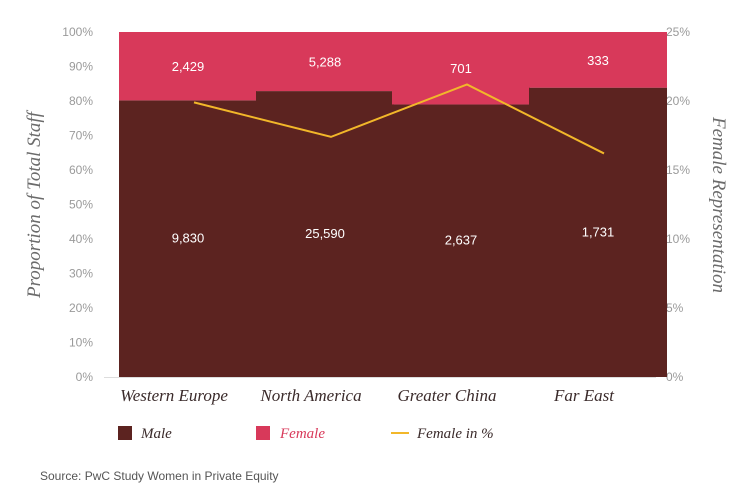 The image size is (752, 500). I want to click on bar-label-male: 1,731, so click(598, 231).